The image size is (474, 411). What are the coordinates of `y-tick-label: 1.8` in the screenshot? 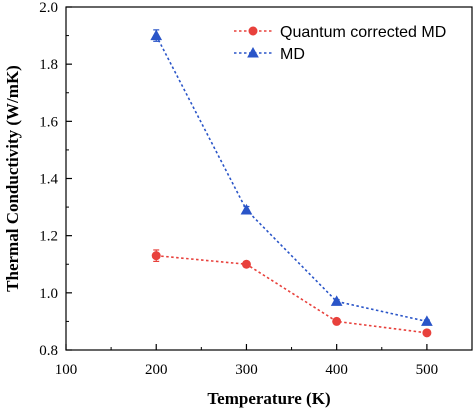 It's located at (48, 65).